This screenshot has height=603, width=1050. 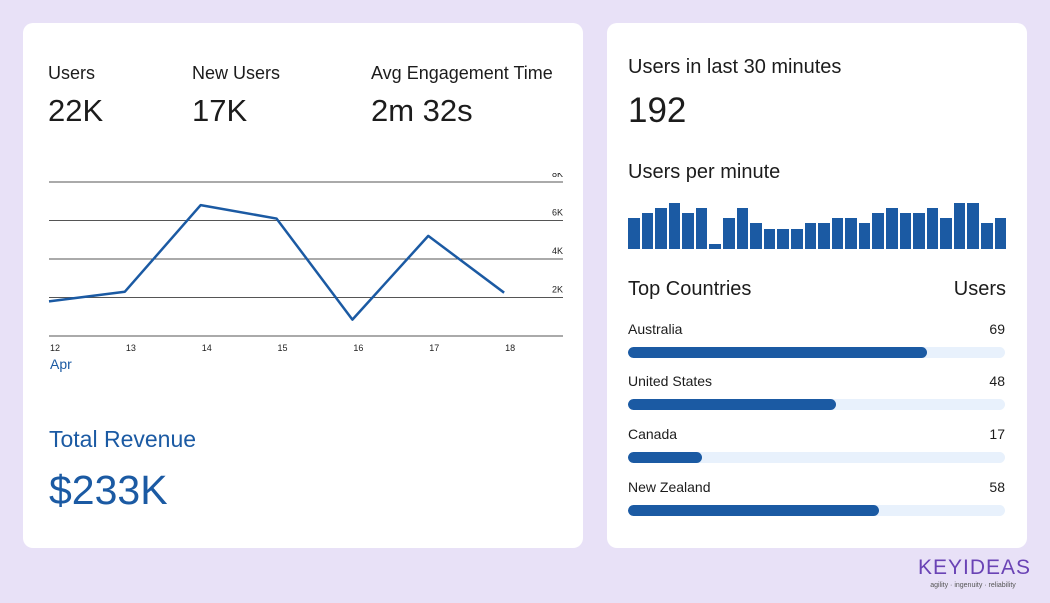 What do you see at coordinates (997, 434) in the screenshot?
I see `country-users-value: 17` at bounding box center [997, 434].